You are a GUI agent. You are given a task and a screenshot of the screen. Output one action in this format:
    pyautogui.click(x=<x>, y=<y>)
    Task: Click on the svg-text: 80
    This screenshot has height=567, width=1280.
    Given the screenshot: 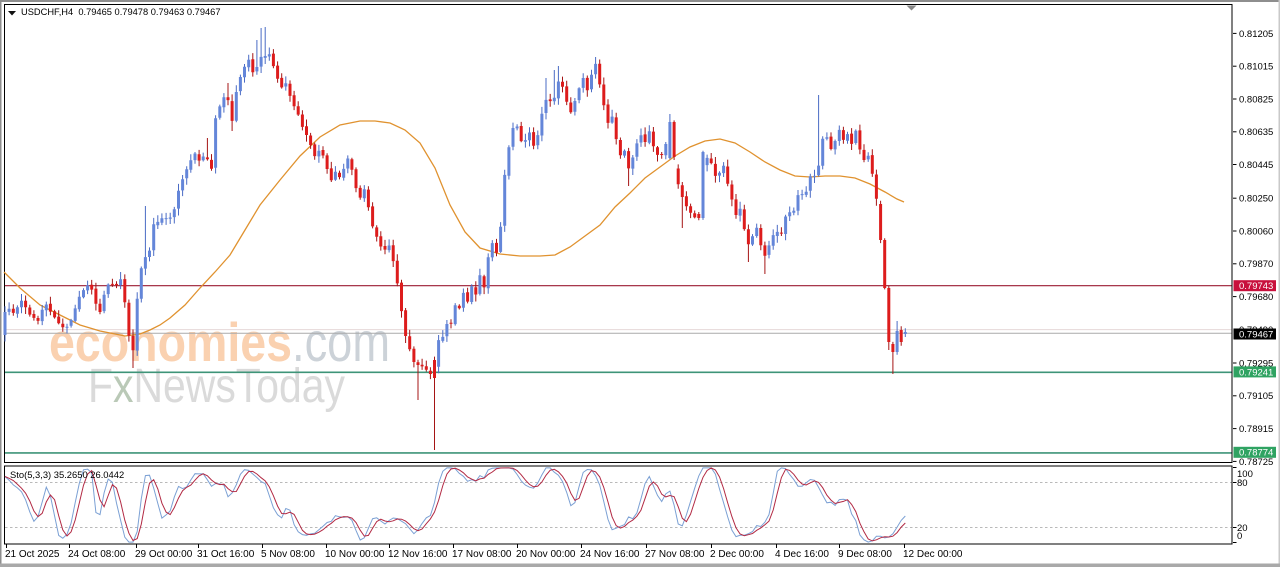 What is the action you would take?
    pyautogui.click(x=1242, y=483)
    